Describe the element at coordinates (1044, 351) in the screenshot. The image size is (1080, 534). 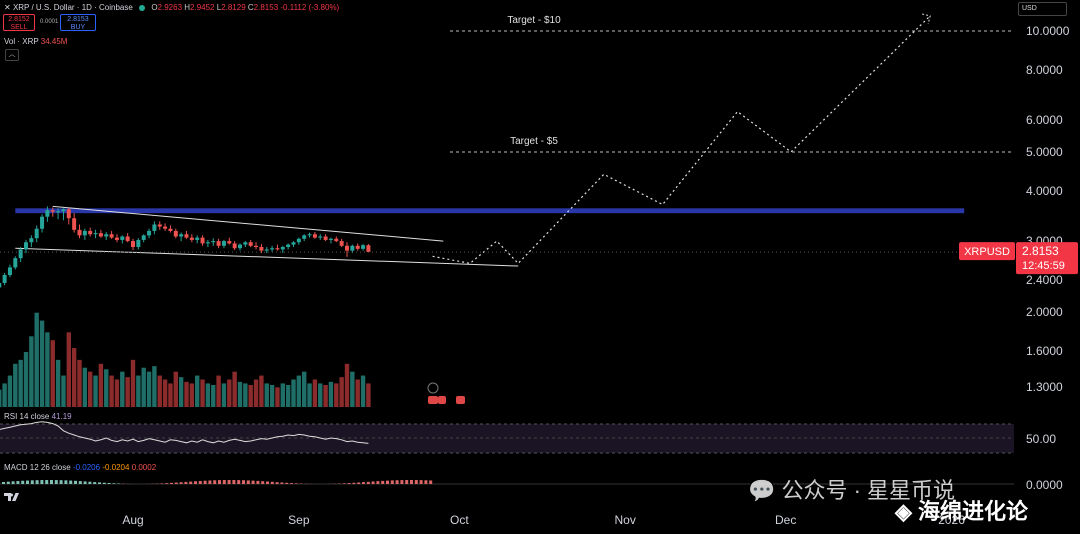
I see `y-axis-tick: 1.6000` at that location.